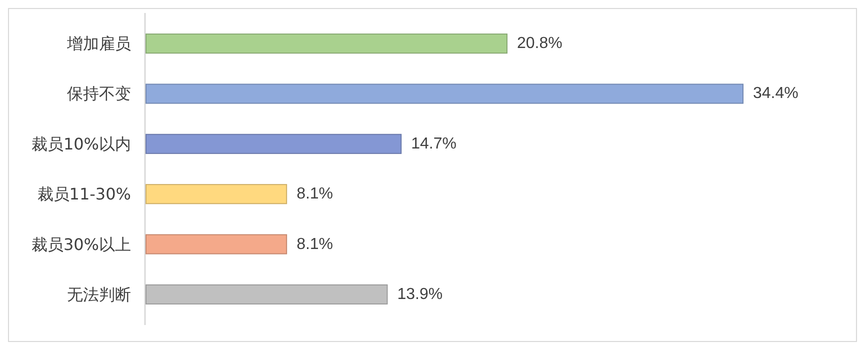 This screenshot has width=863, height=348. Describe the element at coordinates (99, 294) in the screenshot. I see `y-tick-label: 无法判断` at that location.